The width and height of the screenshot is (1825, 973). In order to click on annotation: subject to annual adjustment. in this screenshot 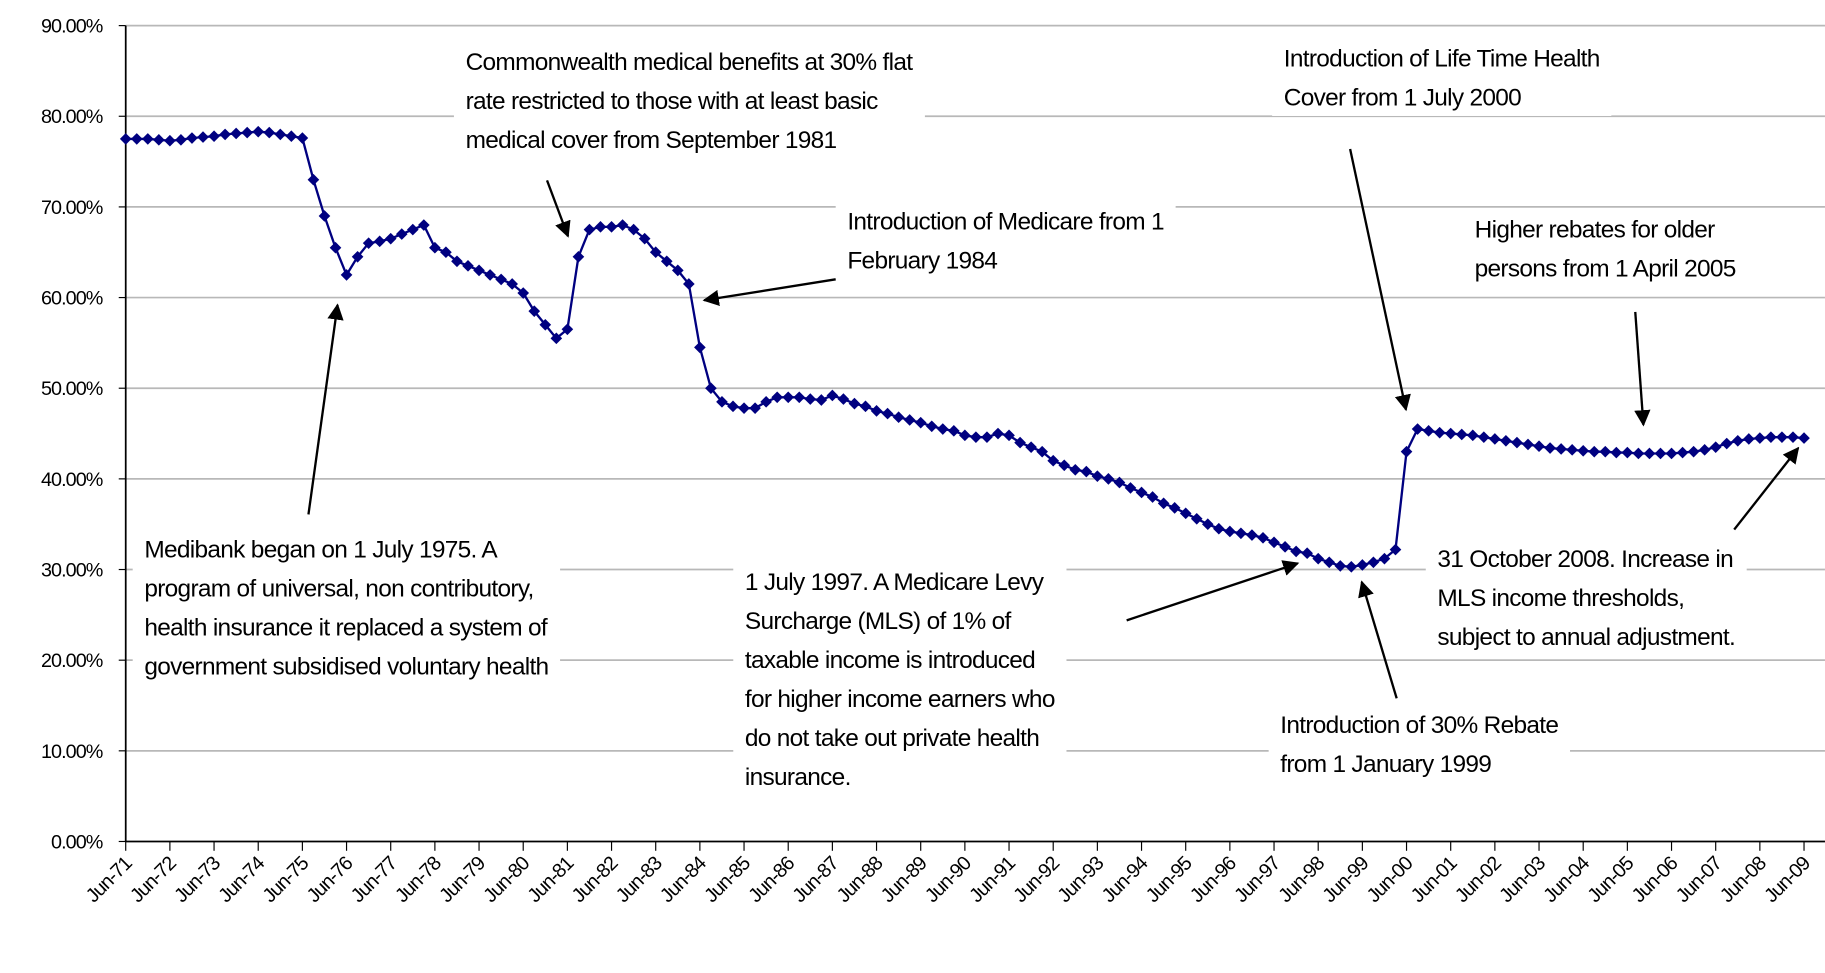, I will do `click(1586, 637)`.